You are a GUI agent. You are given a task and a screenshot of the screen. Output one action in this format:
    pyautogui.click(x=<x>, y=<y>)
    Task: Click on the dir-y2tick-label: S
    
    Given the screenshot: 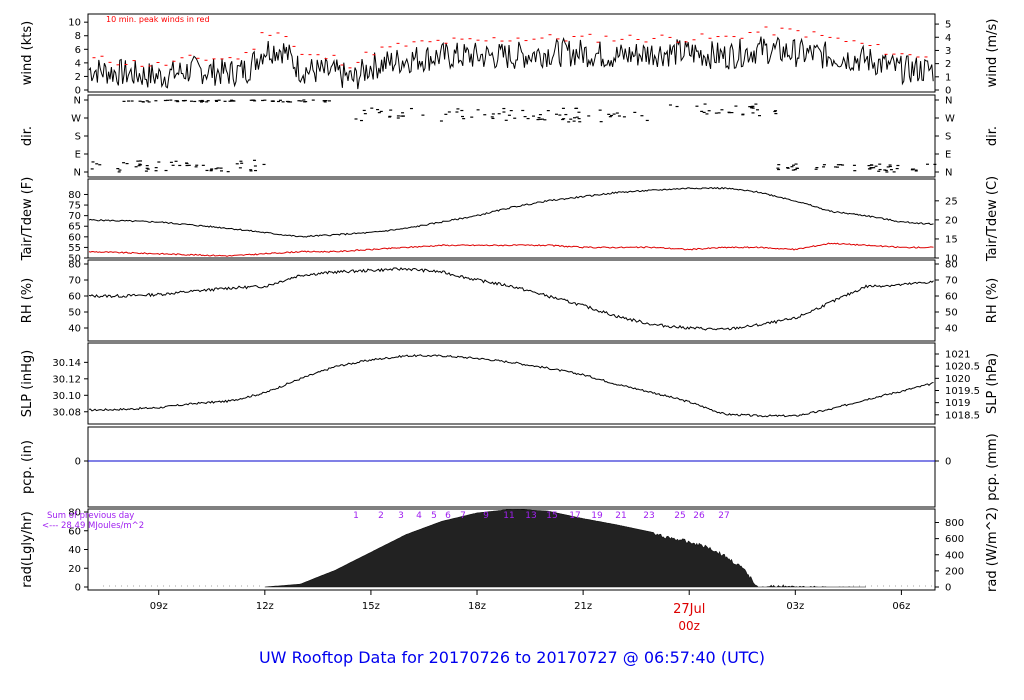 What is the action you would take?
    pyautogui.click(x=948, y=137)
    